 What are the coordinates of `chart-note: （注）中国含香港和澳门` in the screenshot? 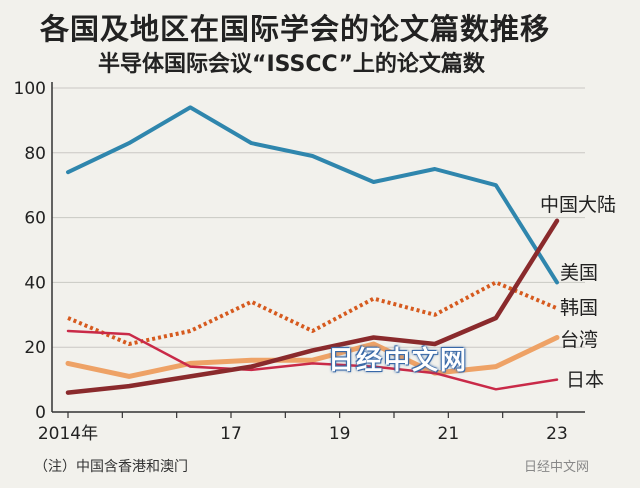 It's located at (111, 467).